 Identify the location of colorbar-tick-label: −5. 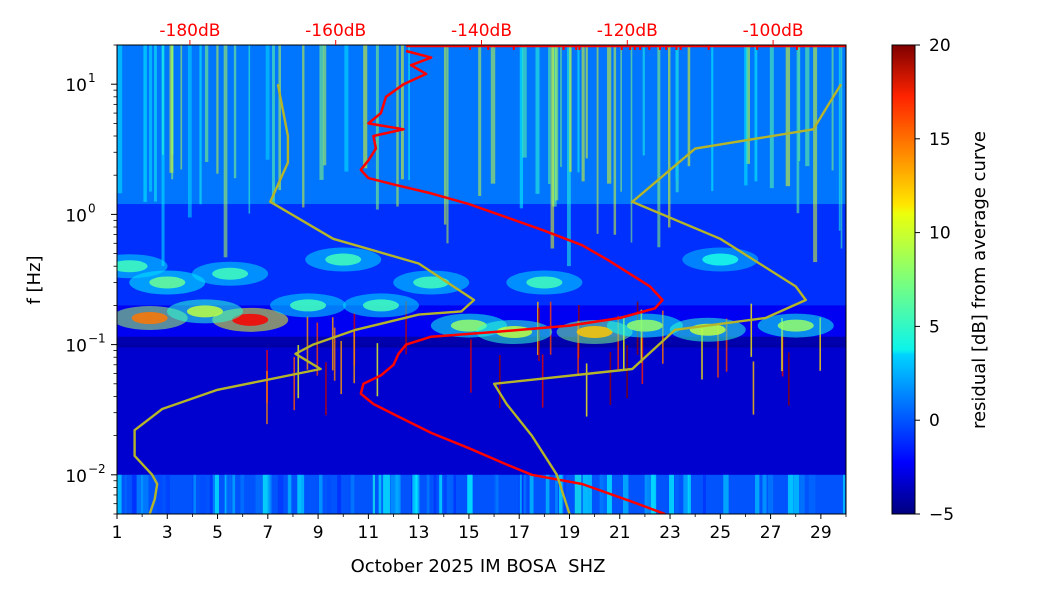
(941, 515).